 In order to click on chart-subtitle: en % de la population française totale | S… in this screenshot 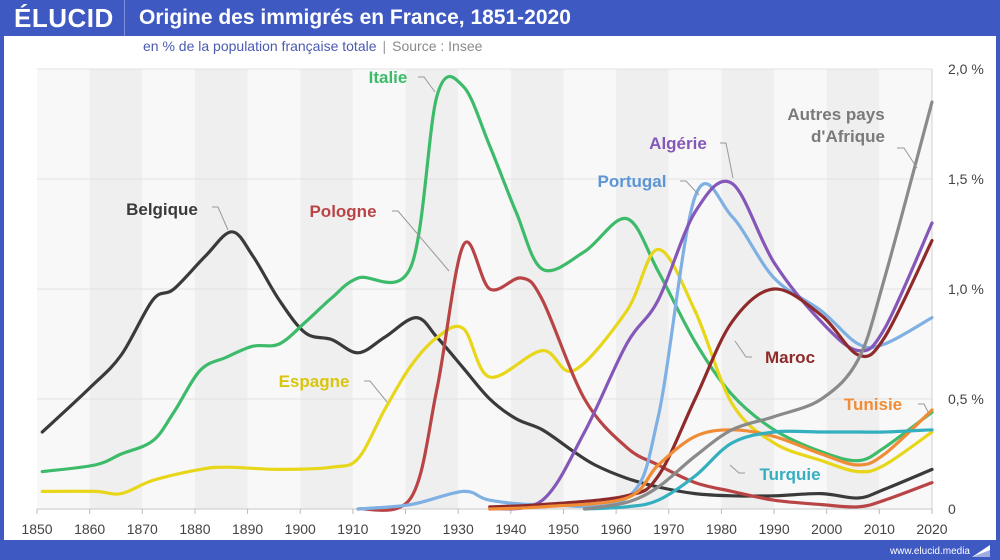, I will do `click(312, 46)`.